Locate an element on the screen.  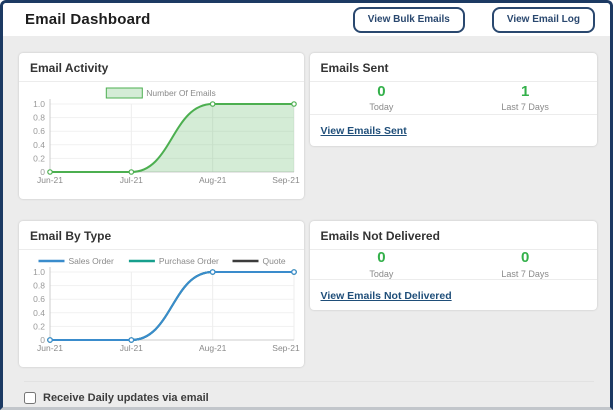
emails-sent-week-value: 1 is located at coordinates (525, 91).